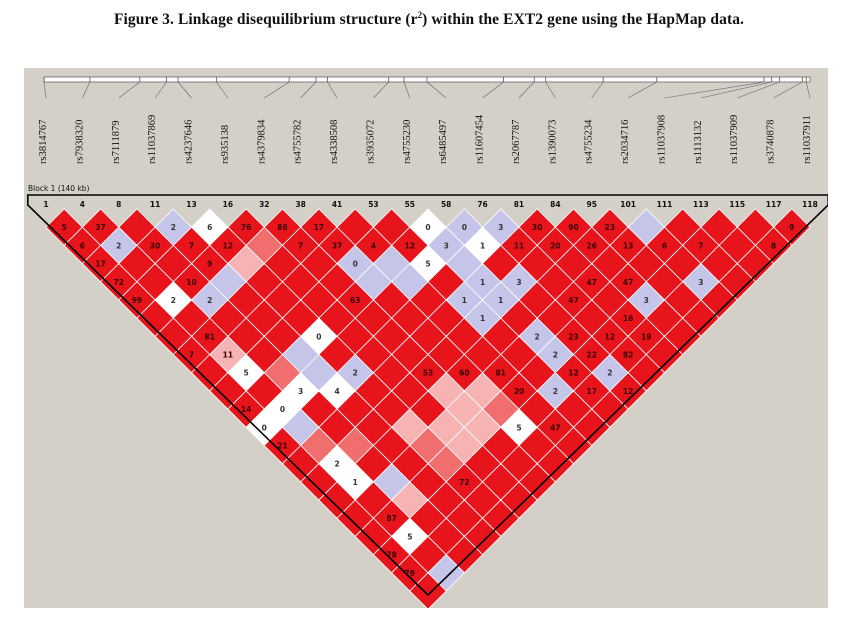  What do you see at coordinates (628, 355) in the screenshot?
I see `ld-cell-value: 82` at bounding box center [628, 355].